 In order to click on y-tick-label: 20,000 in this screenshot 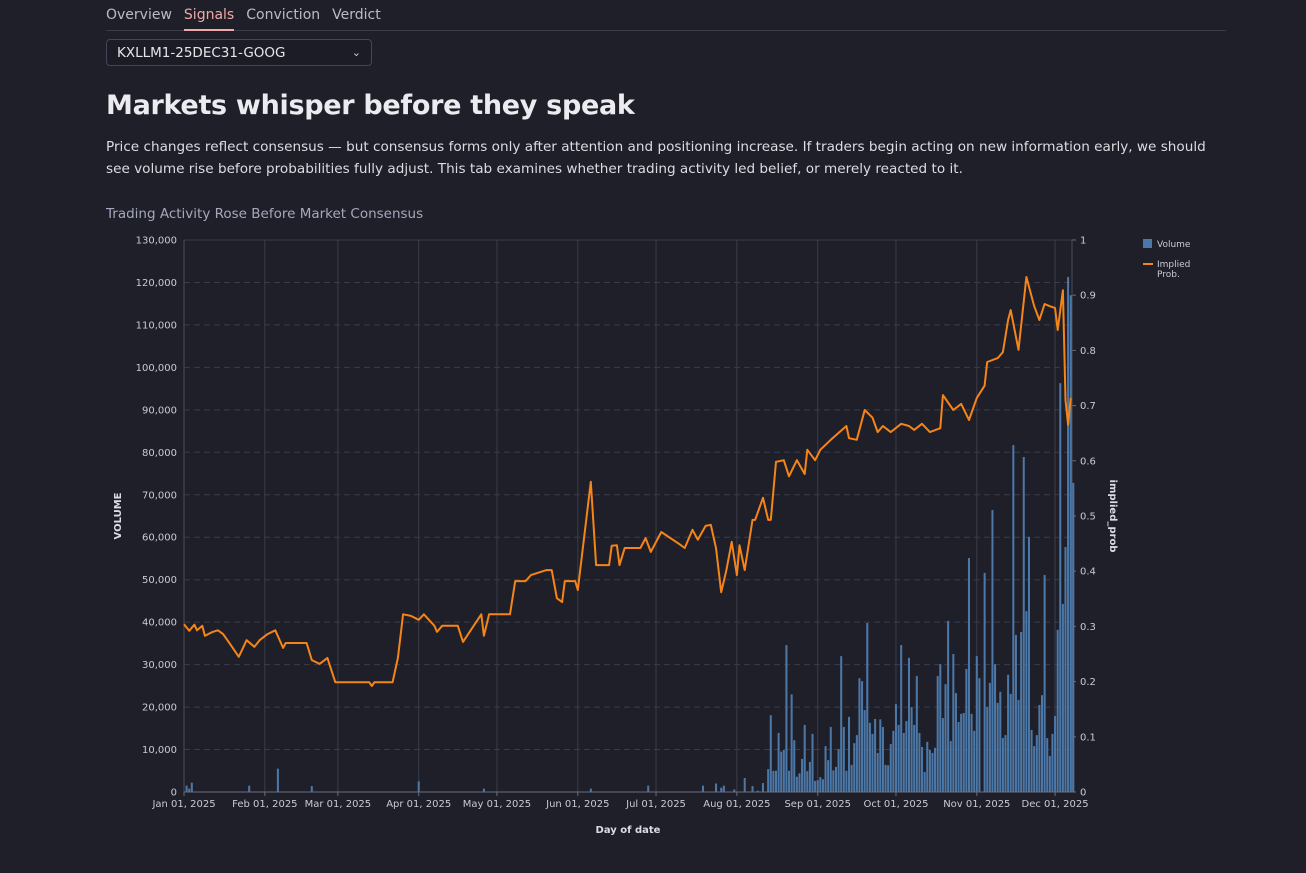, I will do `click(159, 708)`.